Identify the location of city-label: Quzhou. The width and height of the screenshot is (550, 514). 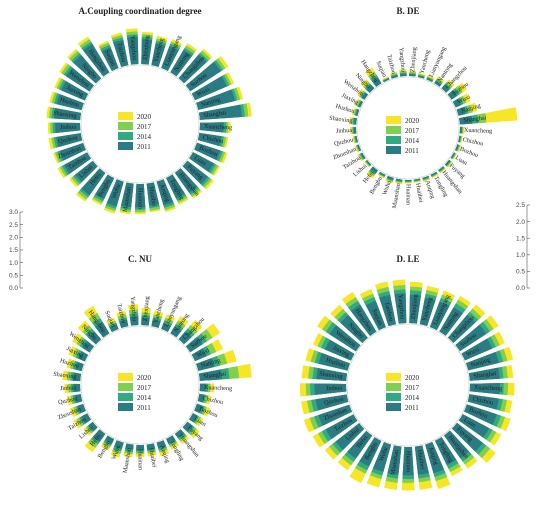
(68, 400).